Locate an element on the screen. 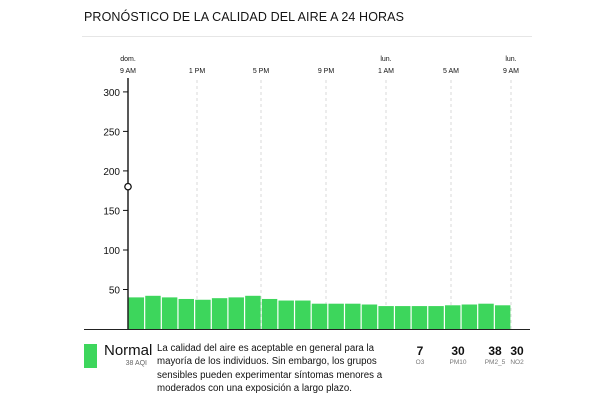  y-tick-label: 50 is located at coordinates (115, 291).